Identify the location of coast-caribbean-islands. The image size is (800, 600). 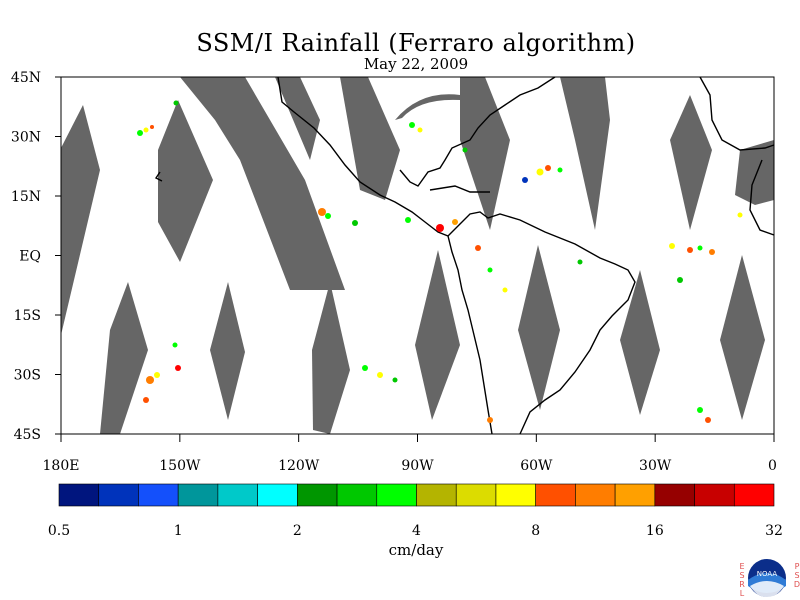
(459, 189).